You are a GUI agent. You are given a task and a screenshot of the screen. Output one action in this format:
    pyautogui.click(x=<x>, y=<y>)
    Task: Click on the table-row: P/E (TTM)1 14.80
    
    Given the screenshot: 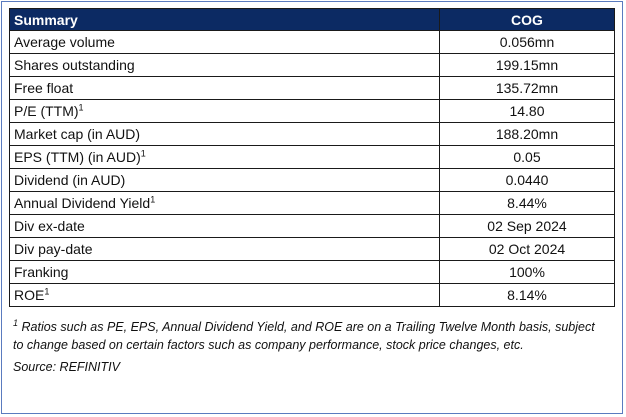 What is the action you would take?
    pyautogui.click(x=312, y=111)
    